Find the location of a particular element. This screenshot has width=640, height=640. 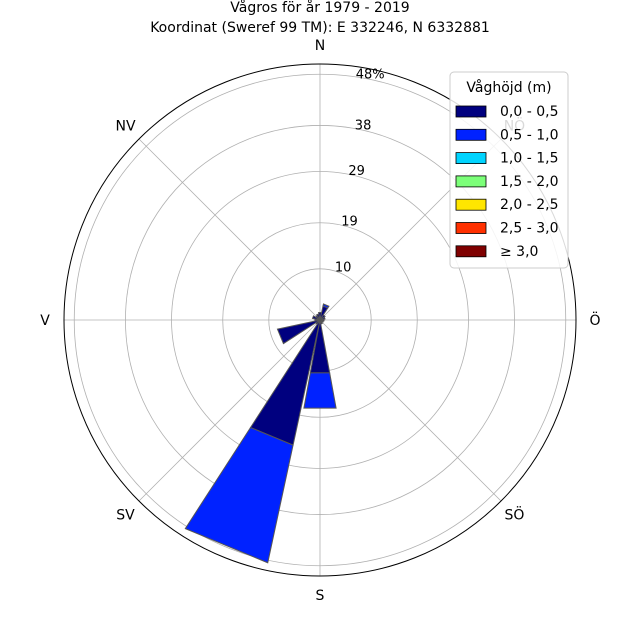

direction-label: N is located at coordinates (320, 46).